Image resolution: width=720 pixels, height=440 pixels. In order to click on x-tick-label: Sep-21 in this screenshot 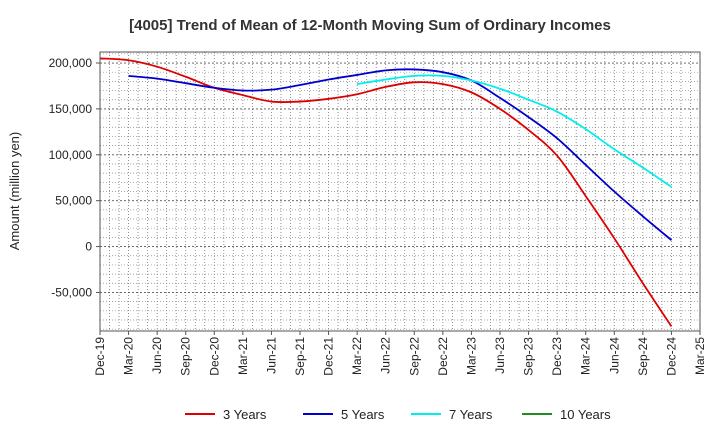, I will do `click(300, 356)`.